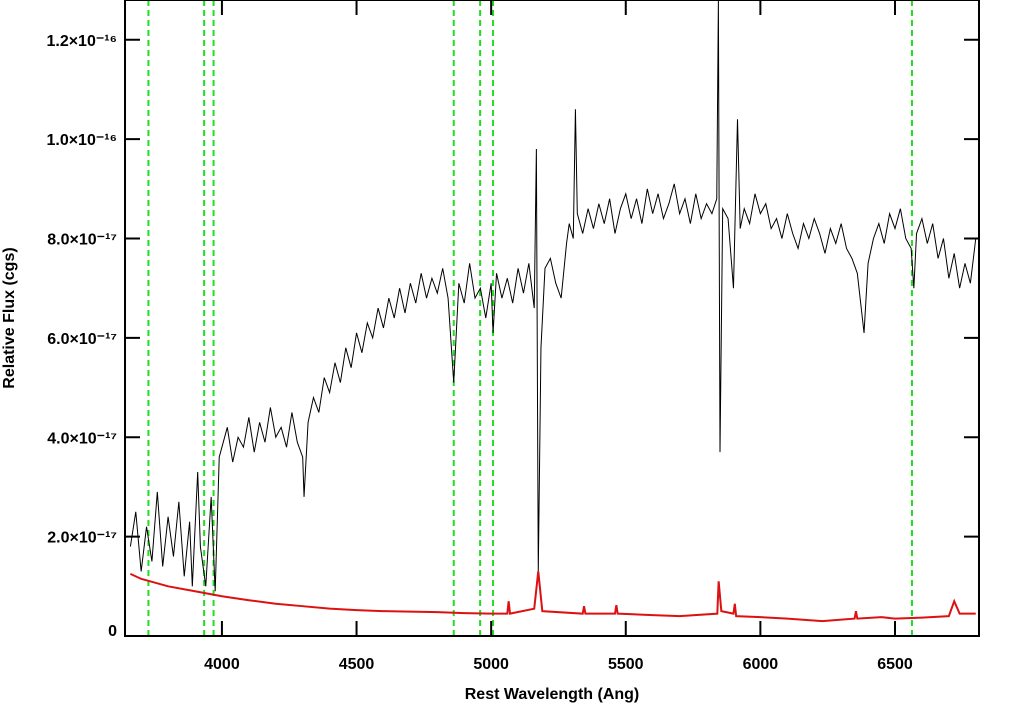 This screenshot has width=1020, height=711. Describe the element at coordinates (491, 664) in the screenshot. I see `x-tick-label: 5000` at that location.